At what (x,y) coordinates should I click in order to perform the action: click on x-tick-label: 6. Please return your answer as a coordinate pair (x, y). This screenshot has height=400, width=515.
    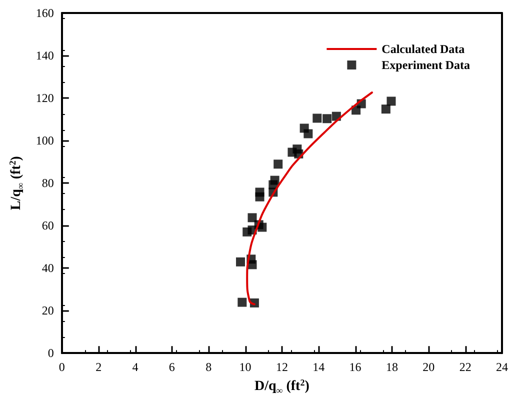
    Looking at the image, I should click on (171, 367).